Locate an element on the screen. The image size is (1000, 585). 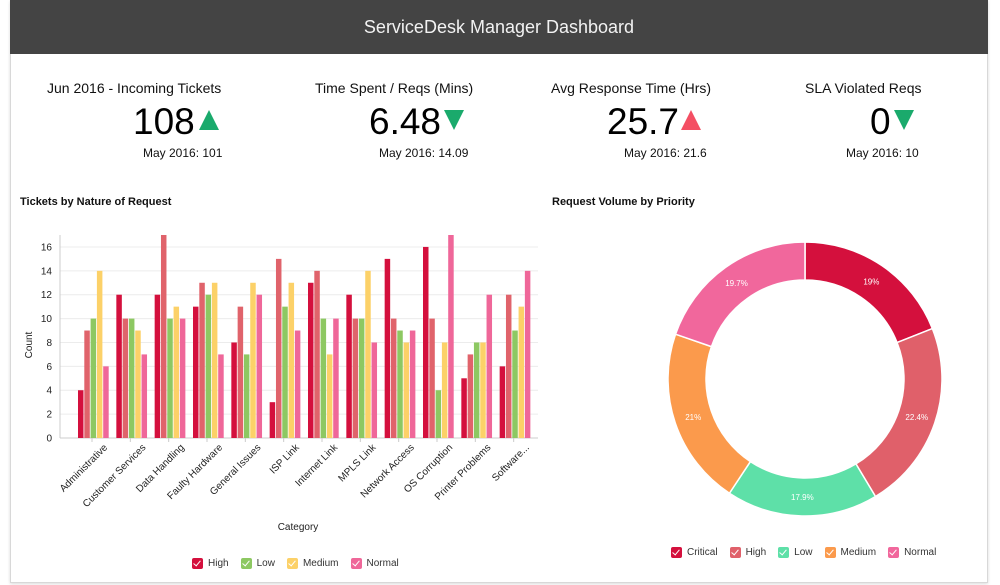
legend-label: Critical is located at coordinates (702, 552).